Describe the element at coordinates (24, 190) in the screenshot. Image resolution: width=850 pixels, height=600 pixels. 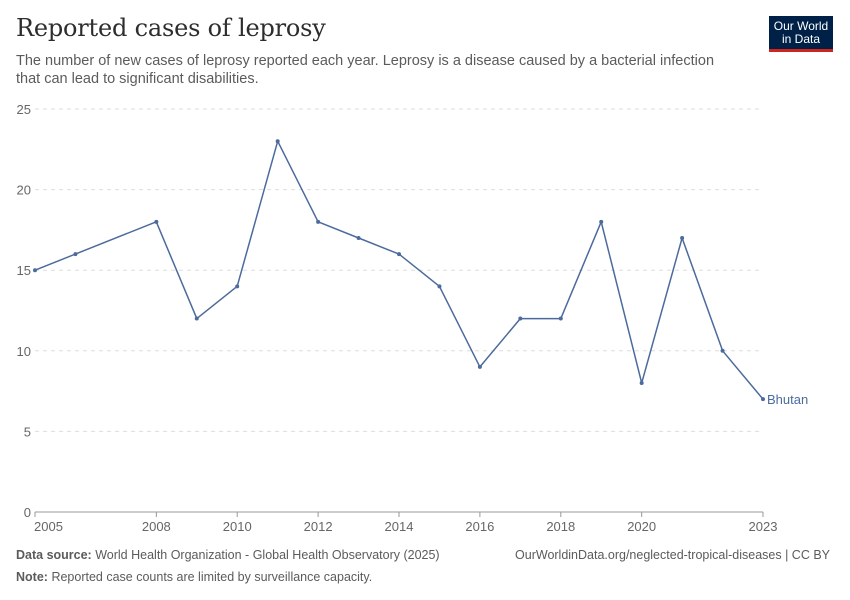
I see `y-tick-label: 20` at that location.